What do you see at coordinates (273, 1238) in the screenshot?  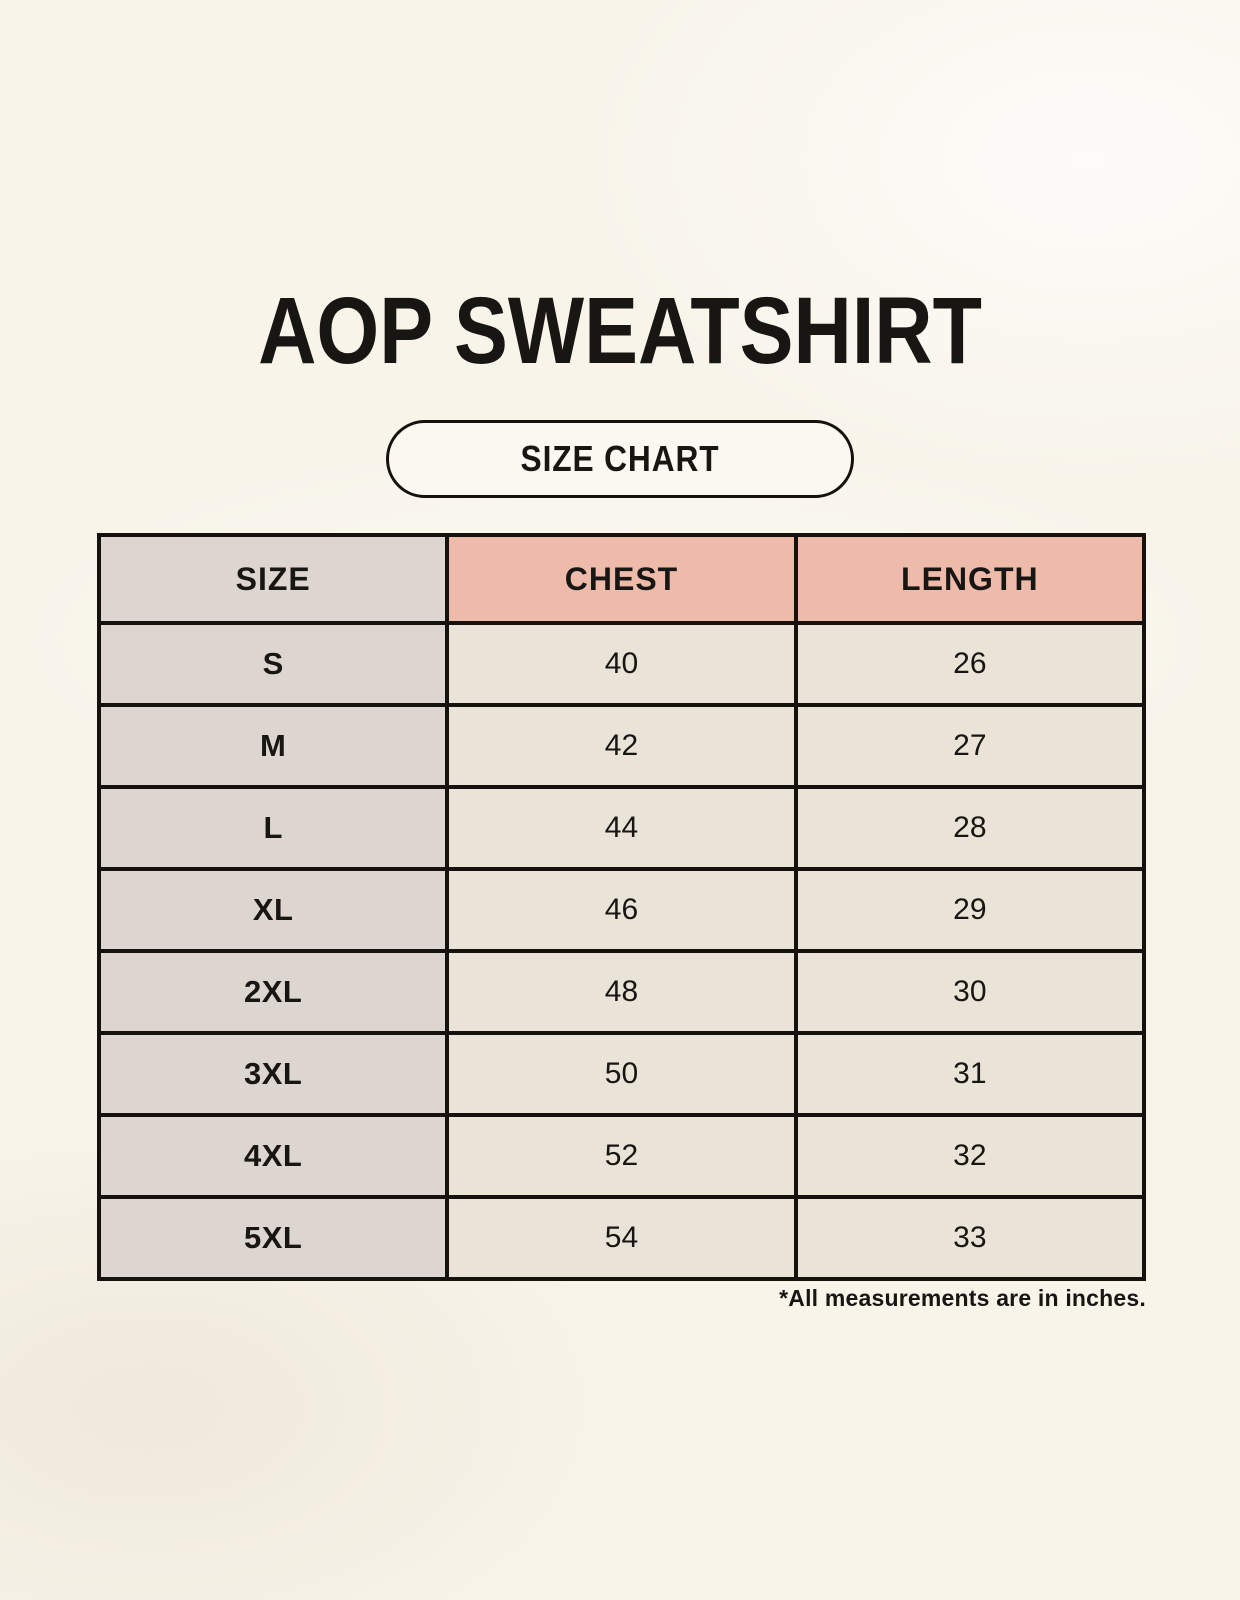 I see `size-label-cell: 5XL` at bounding box center [273, 1238].